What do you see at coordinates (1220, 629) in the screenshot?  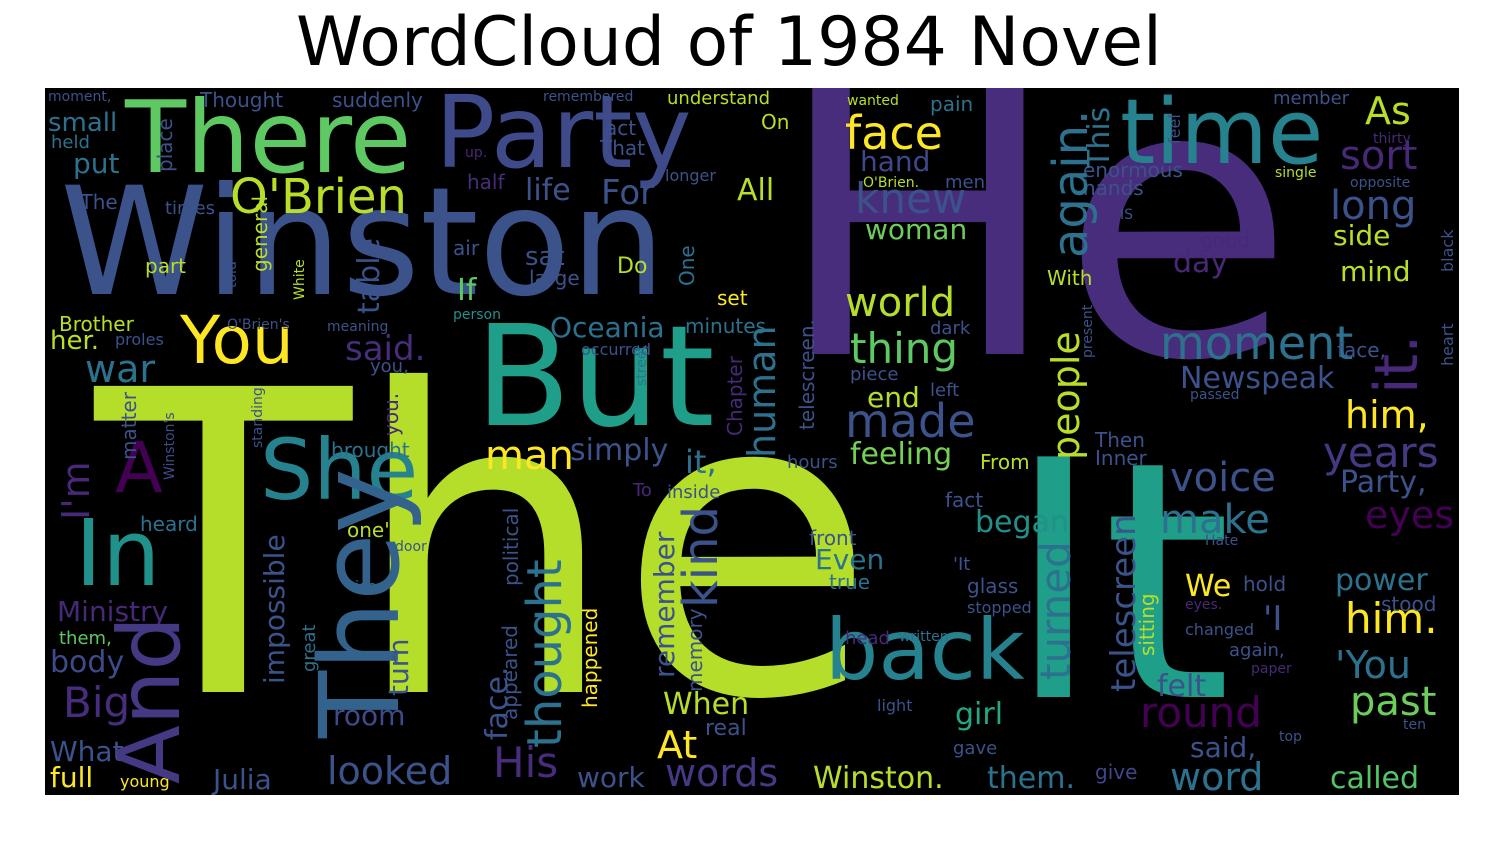 I see `cloud-word: changed` at bounding box center [1220, 629].